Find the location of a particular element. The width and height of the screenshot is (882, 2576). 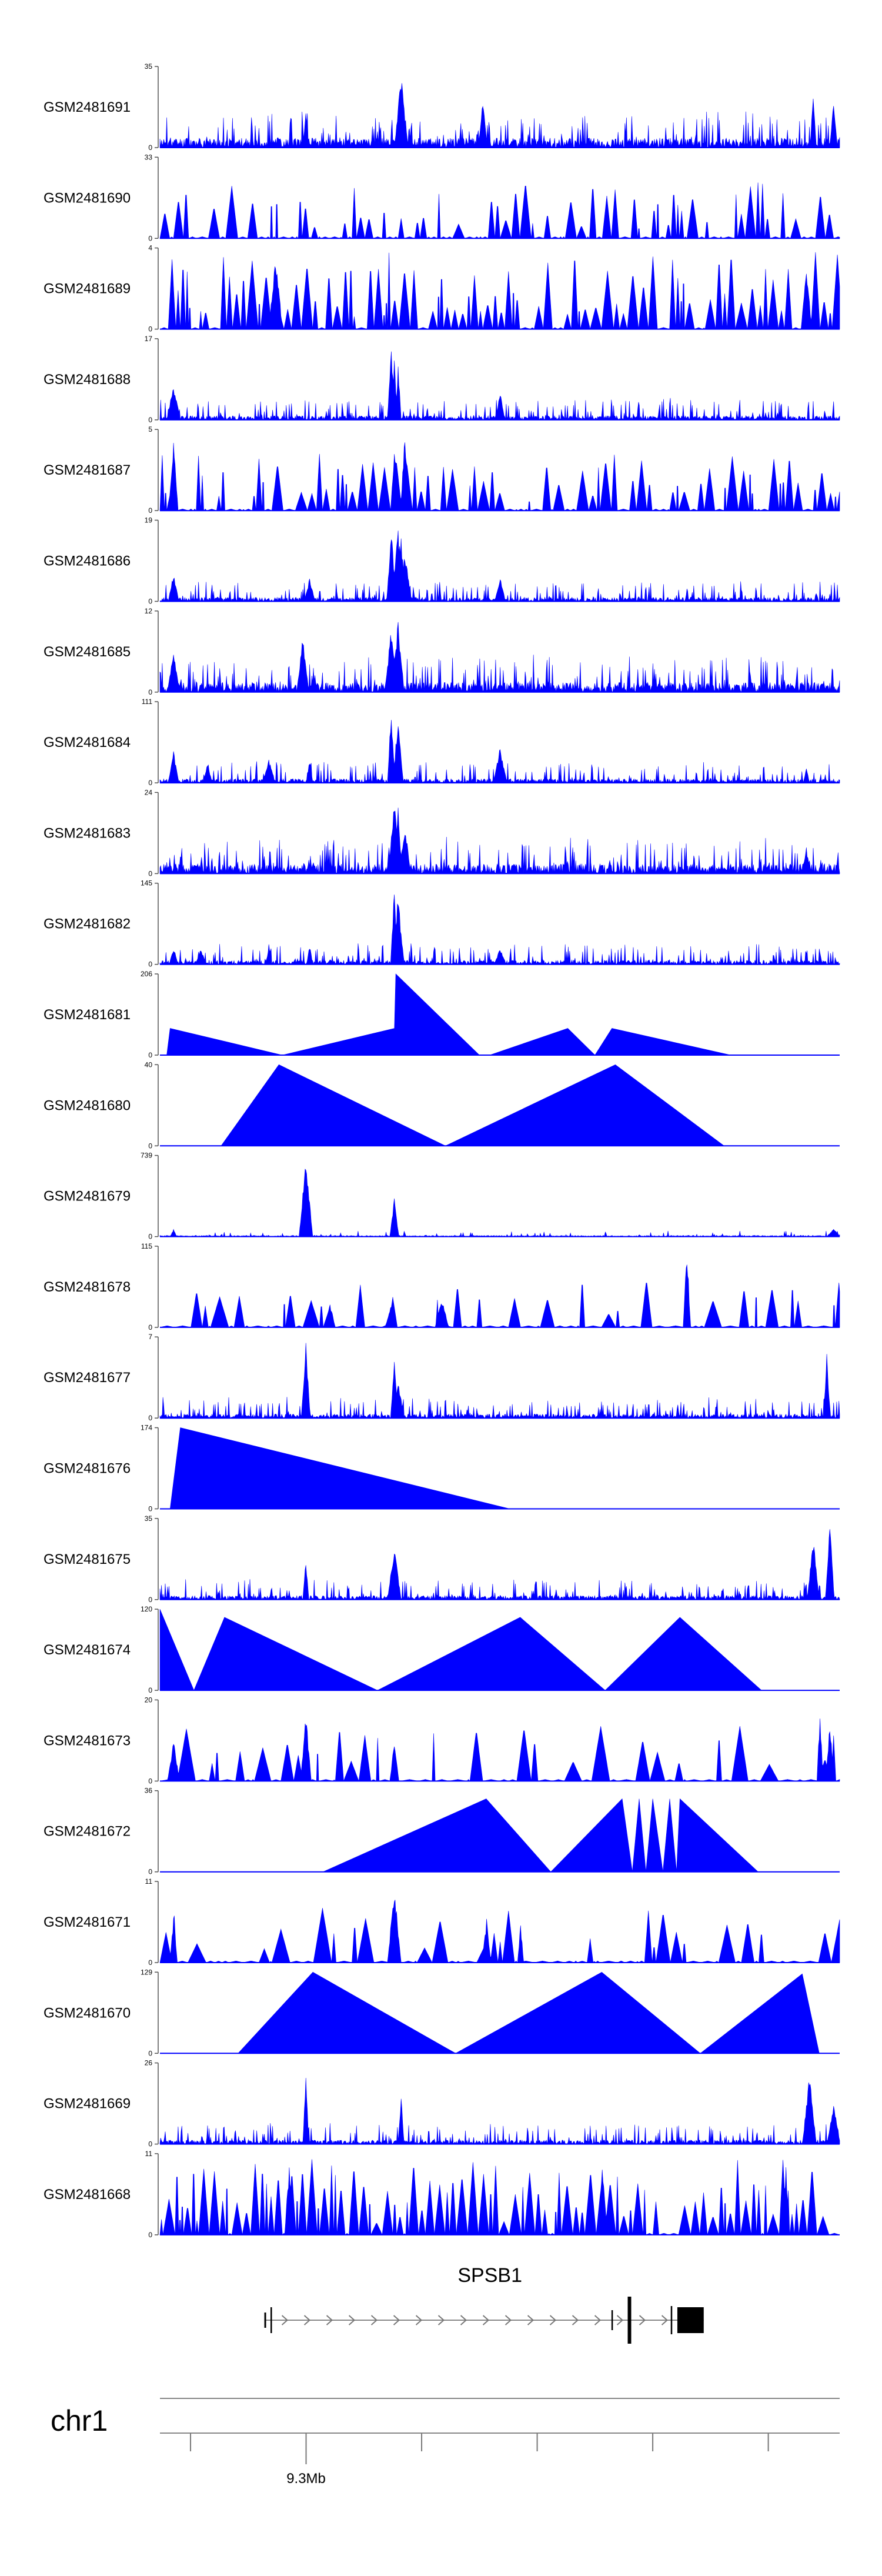

track-label: GSM2481672 is located at coordinates (87, 1832).